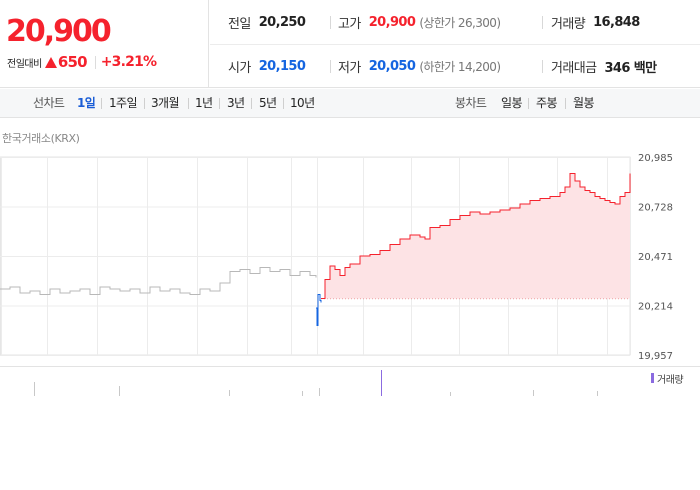 Image resolution: width=700 pixels, height=490 pixels. Describe the element at coordinates (123, 103) in the screenshot. I see `period-1w: 1주일` at that location.